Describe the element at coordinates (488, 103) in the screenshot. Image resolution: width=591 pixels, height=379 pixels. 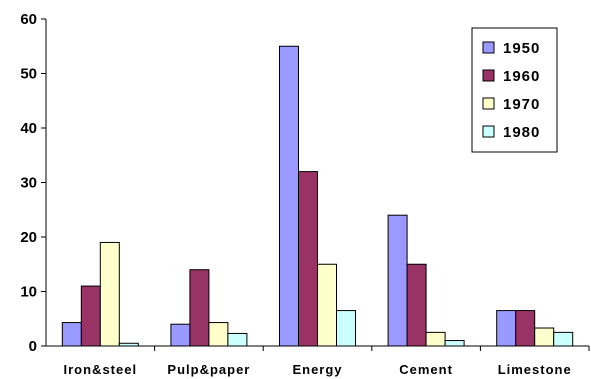
I see `legend-swatch-1970` at that location.